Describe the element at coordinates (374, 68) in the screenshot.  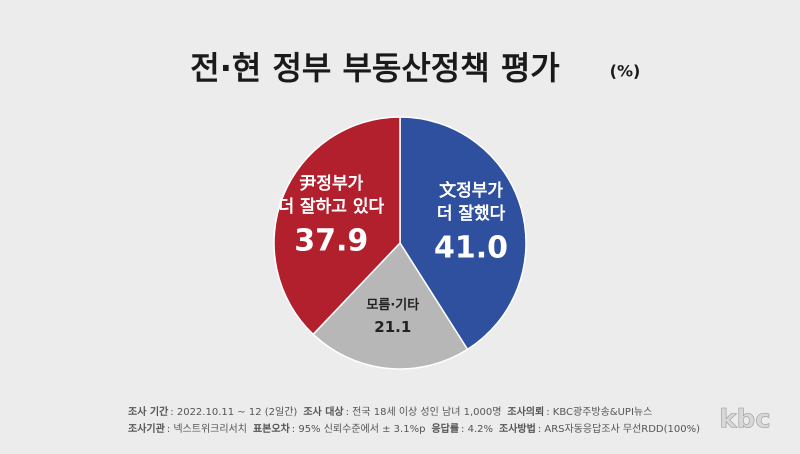
I see `chart-title: 전·현 정부 부동산정책 평가` at that location.